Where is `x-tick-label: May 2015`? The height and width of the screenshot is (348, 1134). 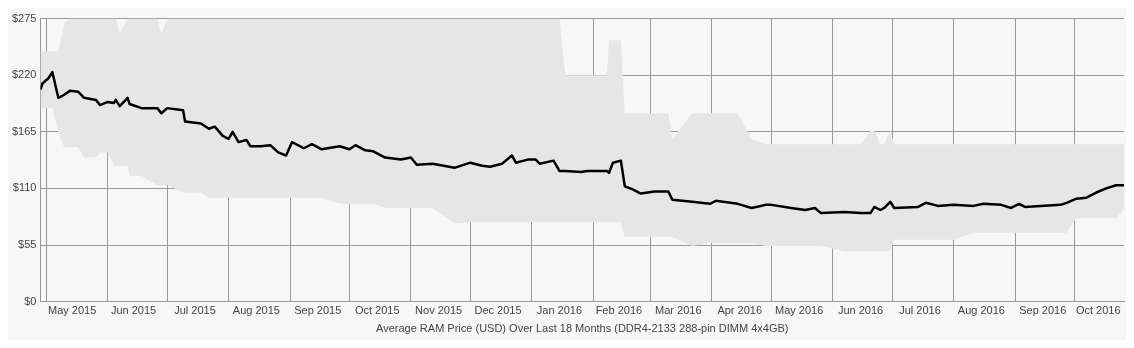
x-tick-label: May 2015 is located at coordinates (72, 310).